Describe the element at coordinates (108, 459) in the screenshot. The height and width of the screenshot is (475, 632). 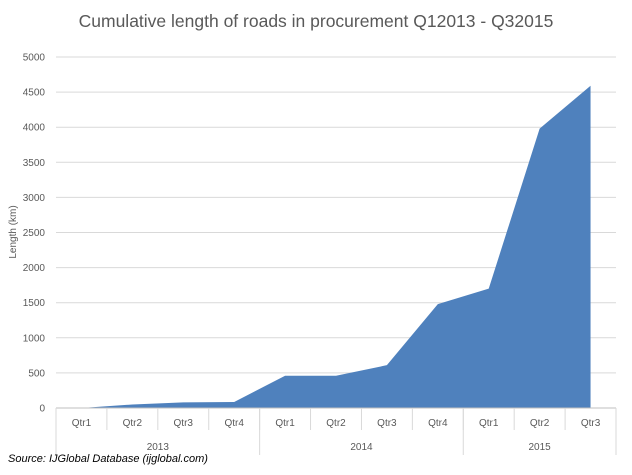
I see `source-note: Source: IJGlobal Database (ijglobal.com)` at that location.